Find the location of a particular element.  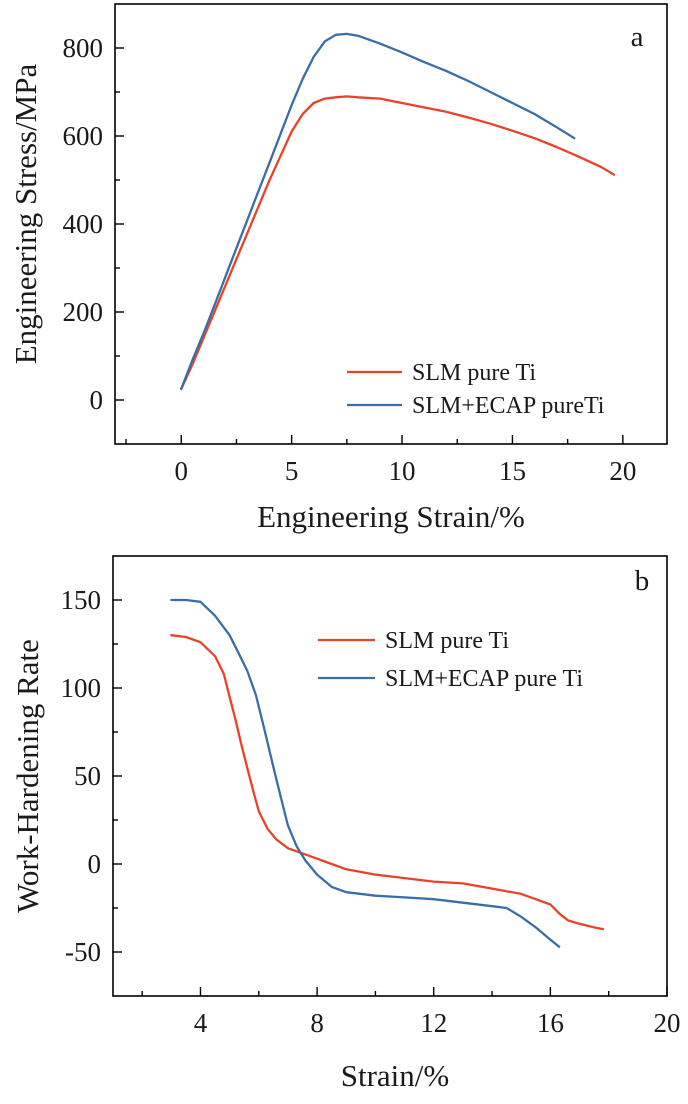

legend-entry-label: SLM+ECAP pure Ti is located at coordinates (484, 679).